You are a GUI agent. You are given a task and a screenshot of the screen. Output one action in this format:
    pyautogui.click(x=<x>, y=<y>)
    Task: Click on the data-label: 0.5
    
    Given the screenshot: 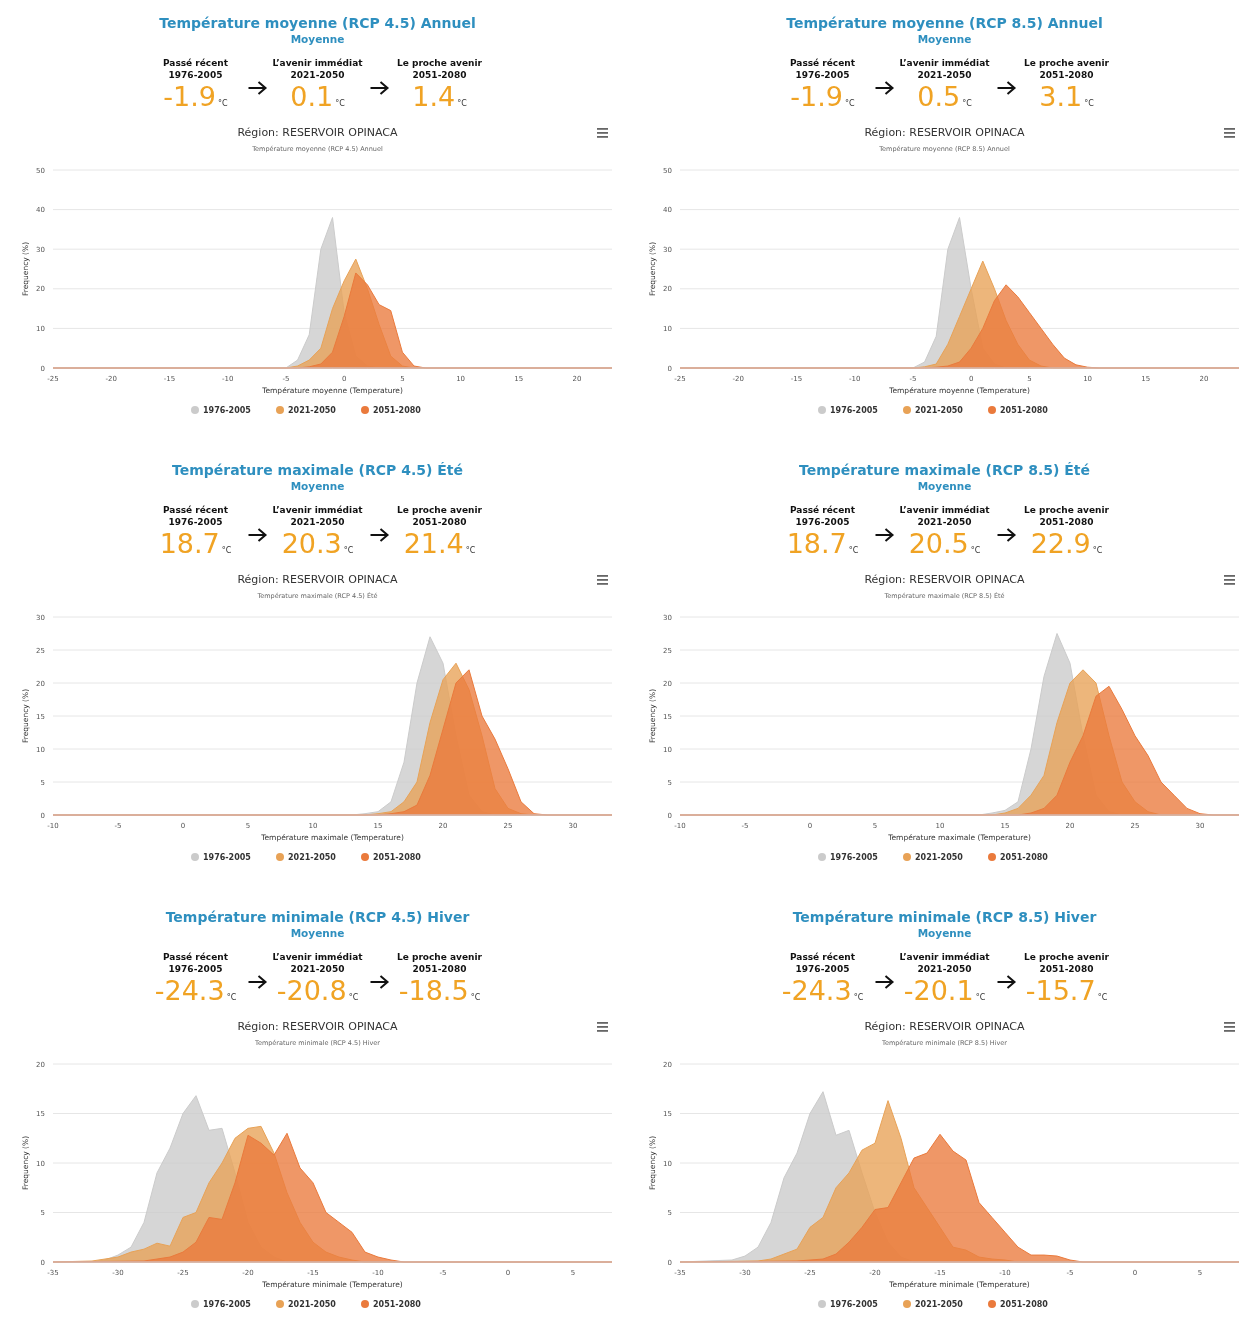 What is the action you would take?
    pyautogui.click(x=939, y=96)
    